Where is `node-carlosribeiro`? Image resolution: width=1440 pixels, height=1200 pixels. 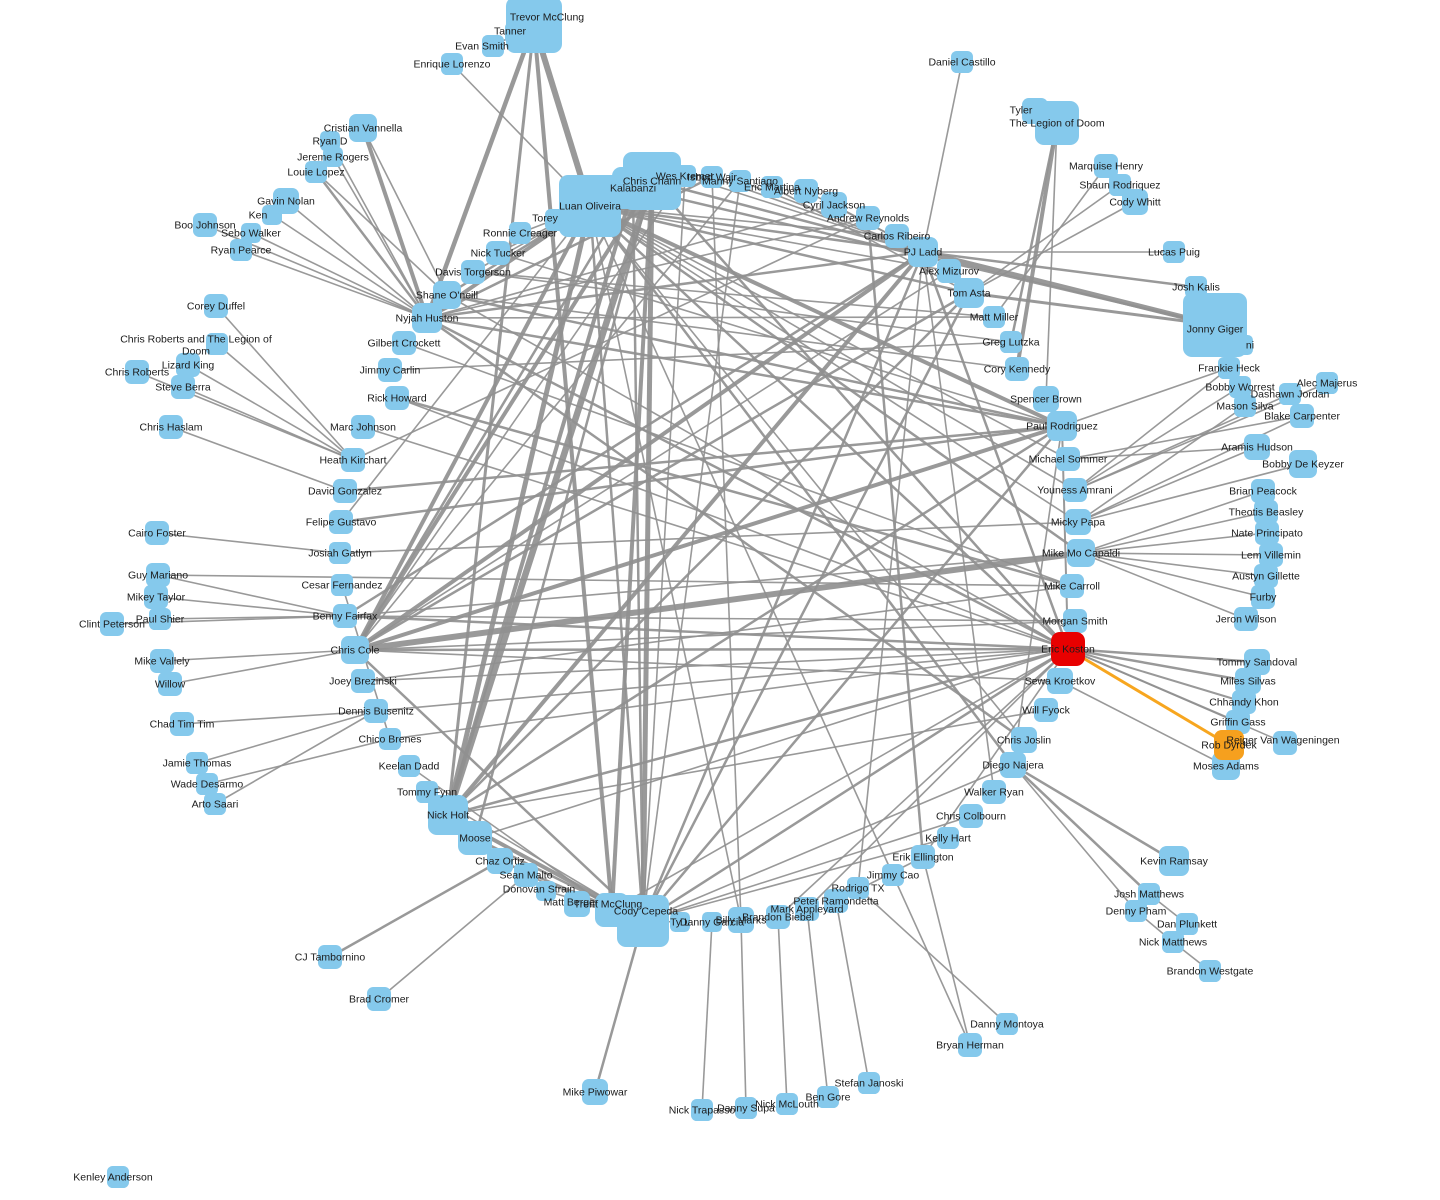 node-carlosribeiro is located at coordinates (897, 236).